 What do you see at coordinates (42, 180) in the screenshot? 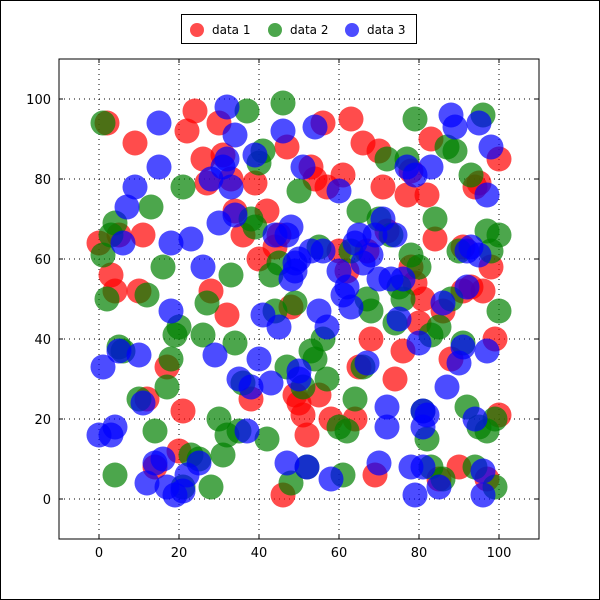
I see `y-tick-label-80: 80` at bounding box center [42, 180].